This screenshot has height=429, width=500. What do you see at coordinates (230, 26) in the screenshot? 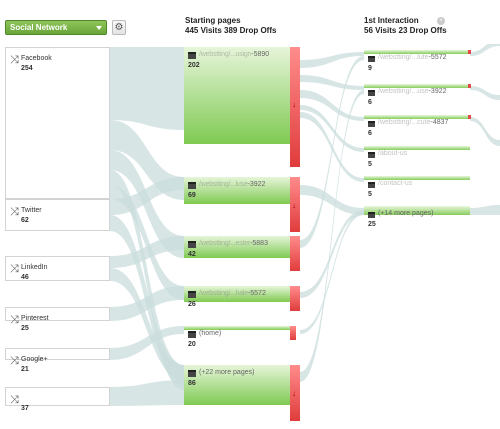
I see `starting-pages-header: Starting pages 445 Visits 389 Drop Offs` at bounding box center [230, 26].